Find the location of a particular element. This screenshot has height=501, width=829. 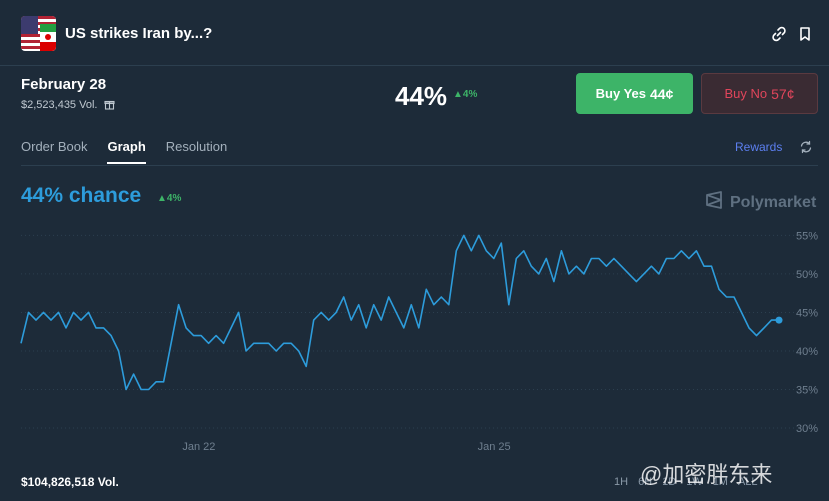

percent-change-value: 4% is located at coordinates (470, 94).